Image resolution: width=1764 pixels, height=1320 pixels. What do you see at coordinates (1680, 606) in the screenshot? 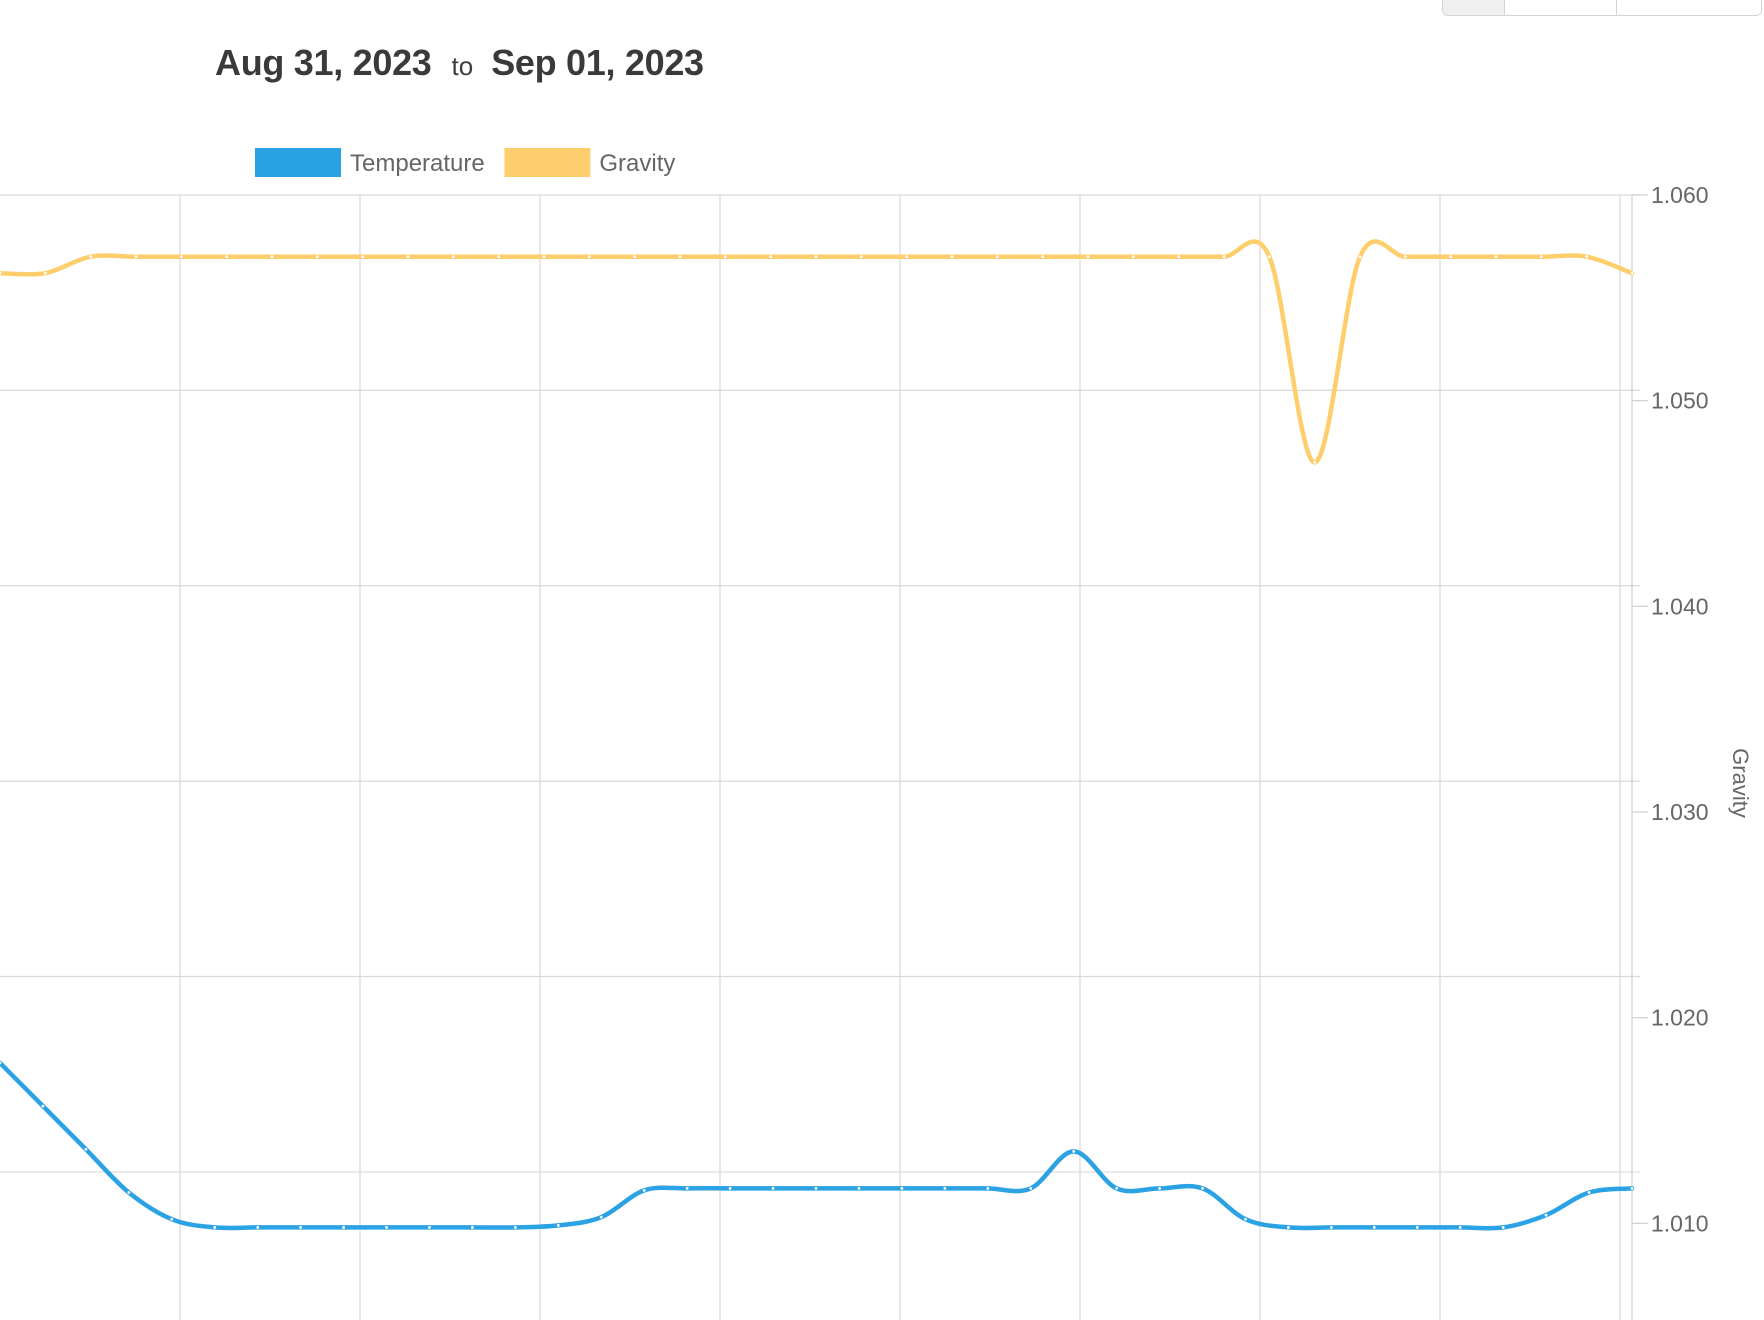
I see `y-tick-label: 1.040` at bounding box center [1680, 606].